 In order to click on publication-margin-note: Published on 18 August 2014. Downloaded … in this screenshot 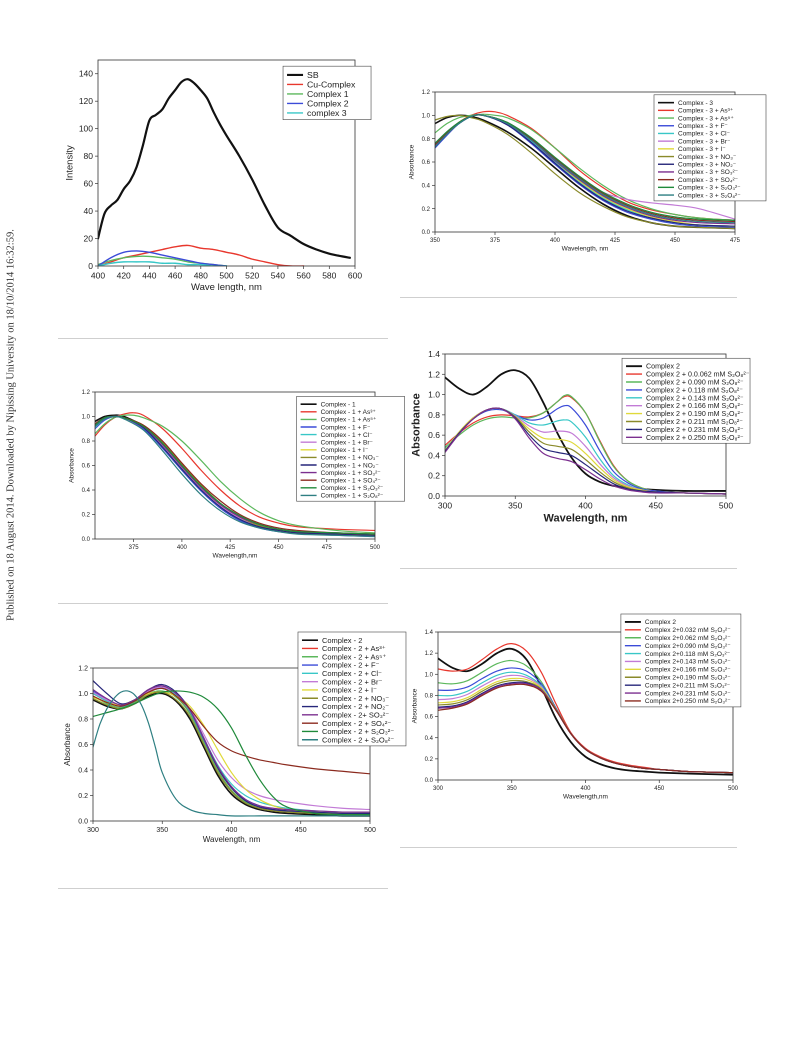, I will do `click(11, 425)`.